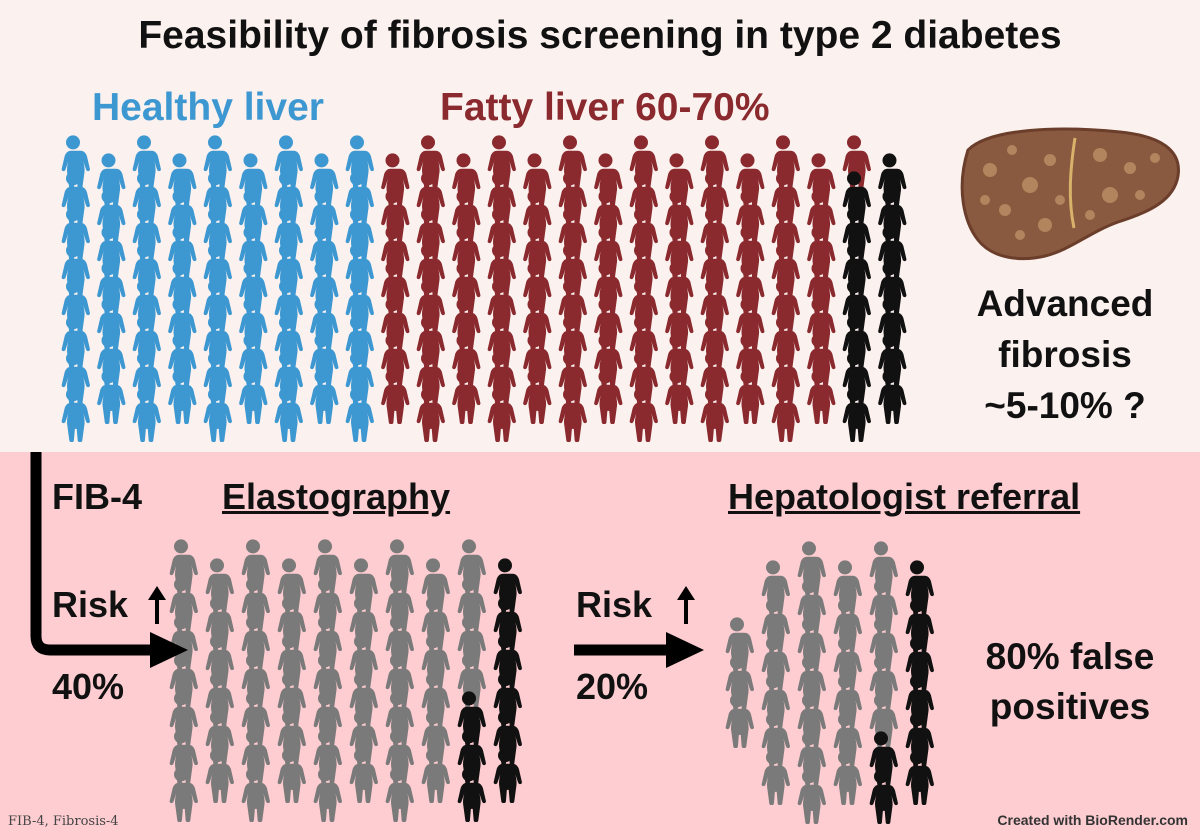 The width and height of the screenshot is (1200, 840). Describe the element at coordinates (614, 604) in the screenshot. I see `risk-label-step2: Risk` at that location.